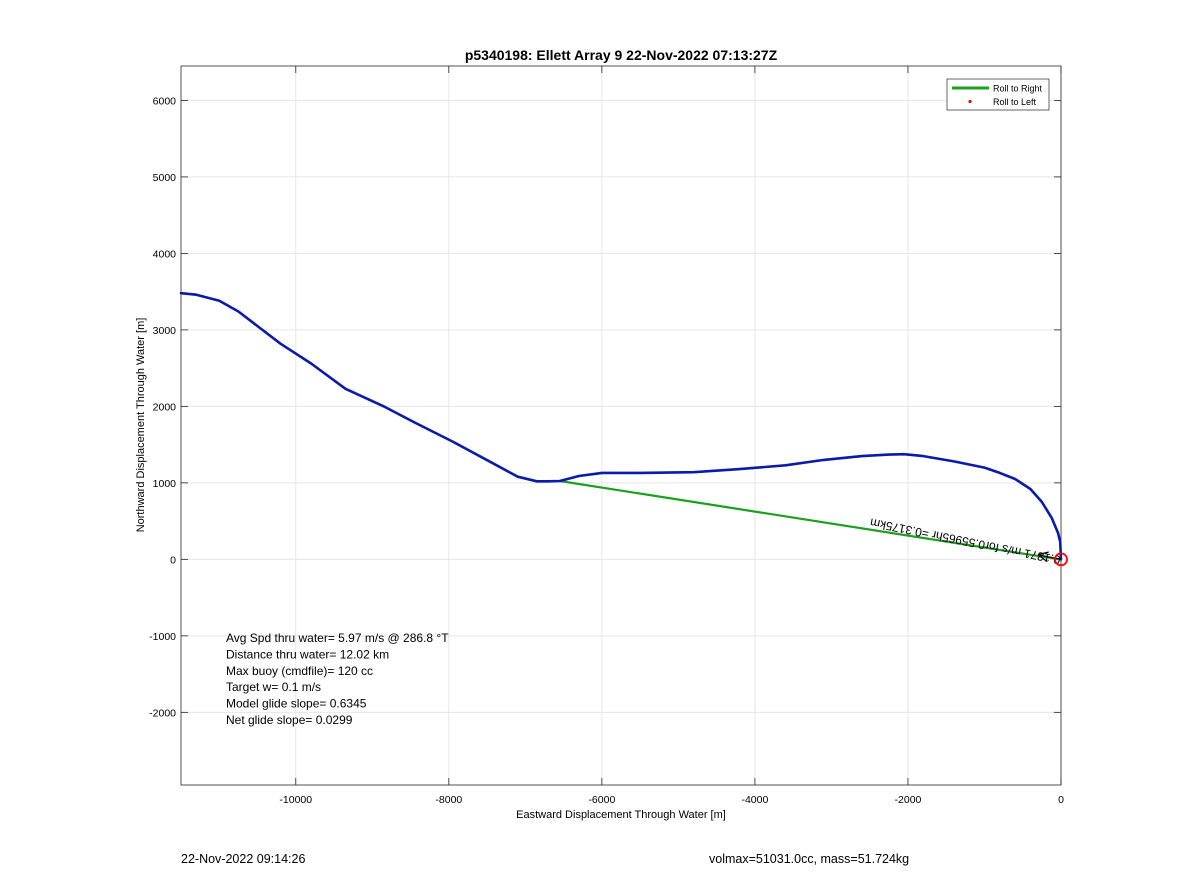  I want to click on footer-vehicle-info: volmax=51031.0cc, mass=51.724kg, so click(809, 859).